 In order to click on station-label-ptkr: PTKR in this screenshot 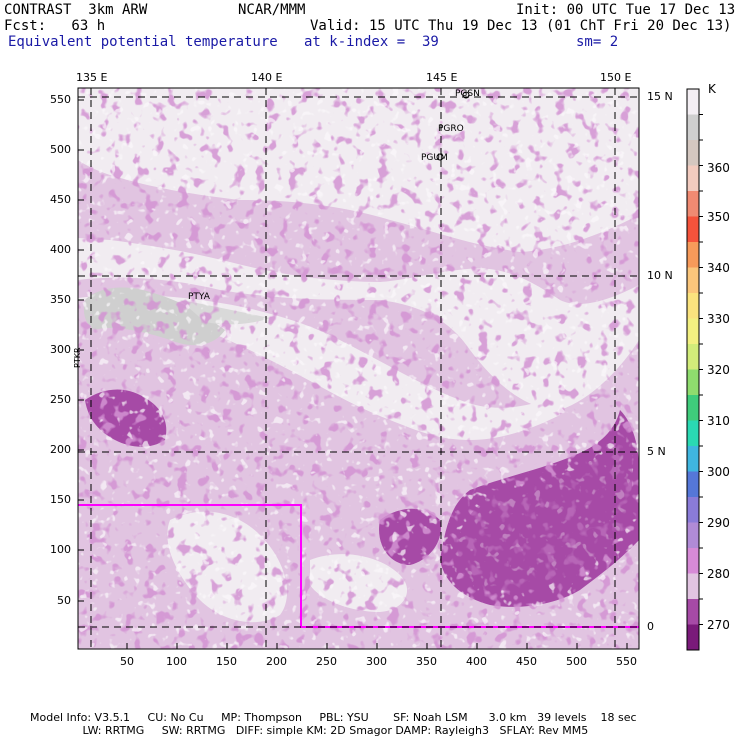, I will do `click(77, 357)`.